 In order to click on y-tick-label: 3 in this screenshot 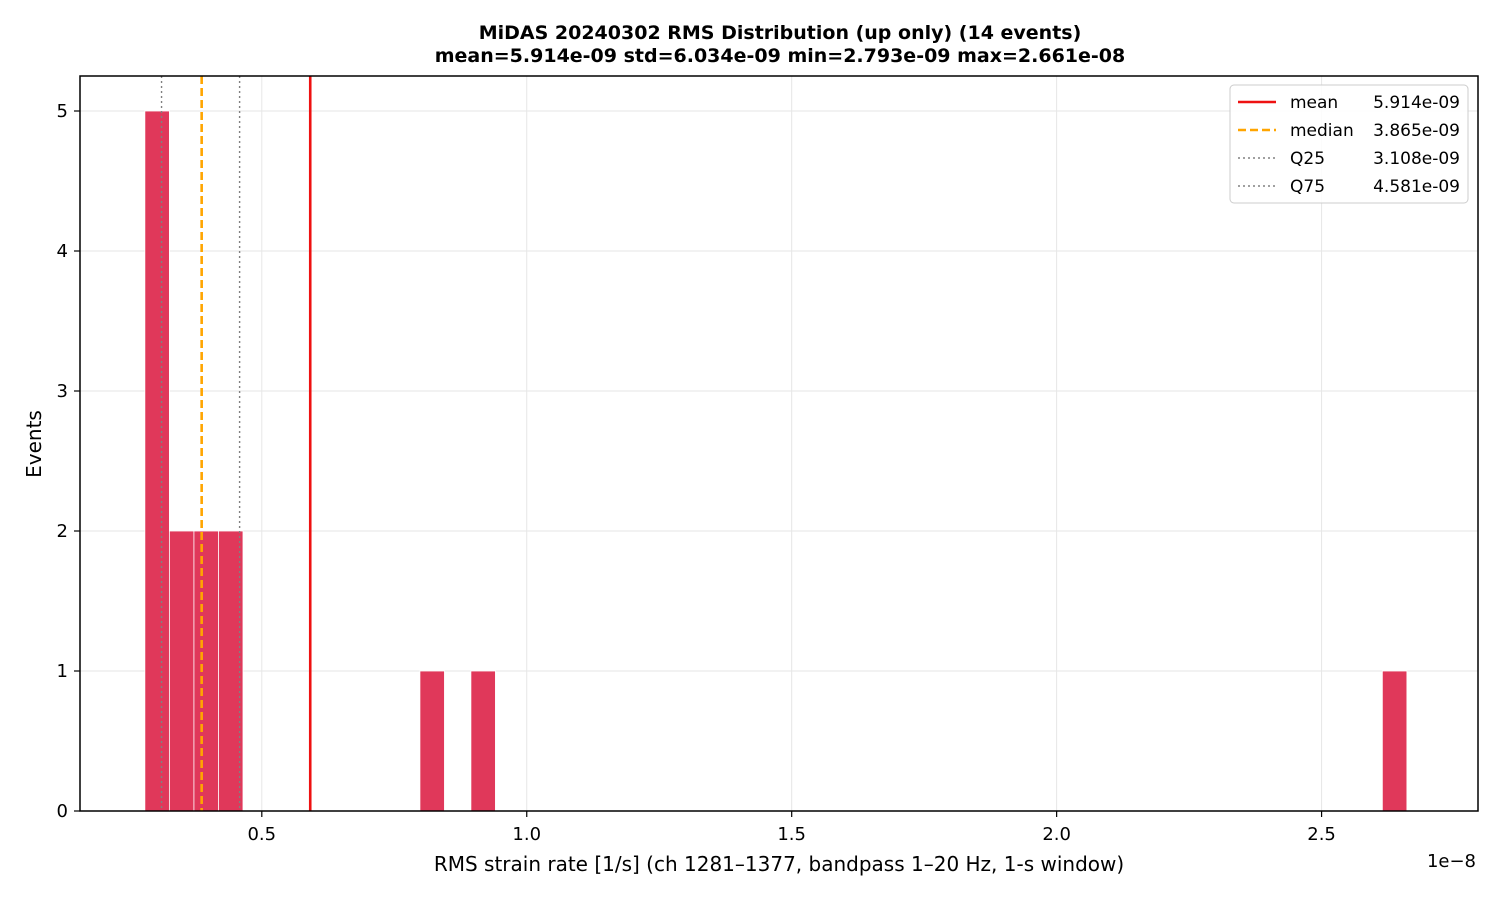, I will do `click(62, 391)`.